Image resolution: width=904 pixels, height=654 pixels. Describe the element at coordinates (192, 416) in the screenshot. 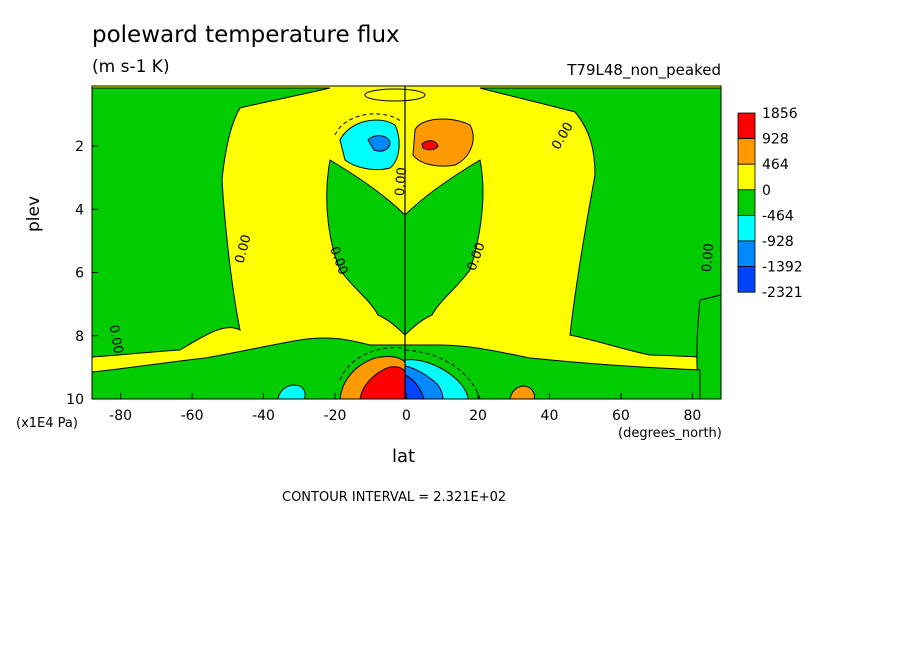

I see `x-tick-label: -60` at that location.